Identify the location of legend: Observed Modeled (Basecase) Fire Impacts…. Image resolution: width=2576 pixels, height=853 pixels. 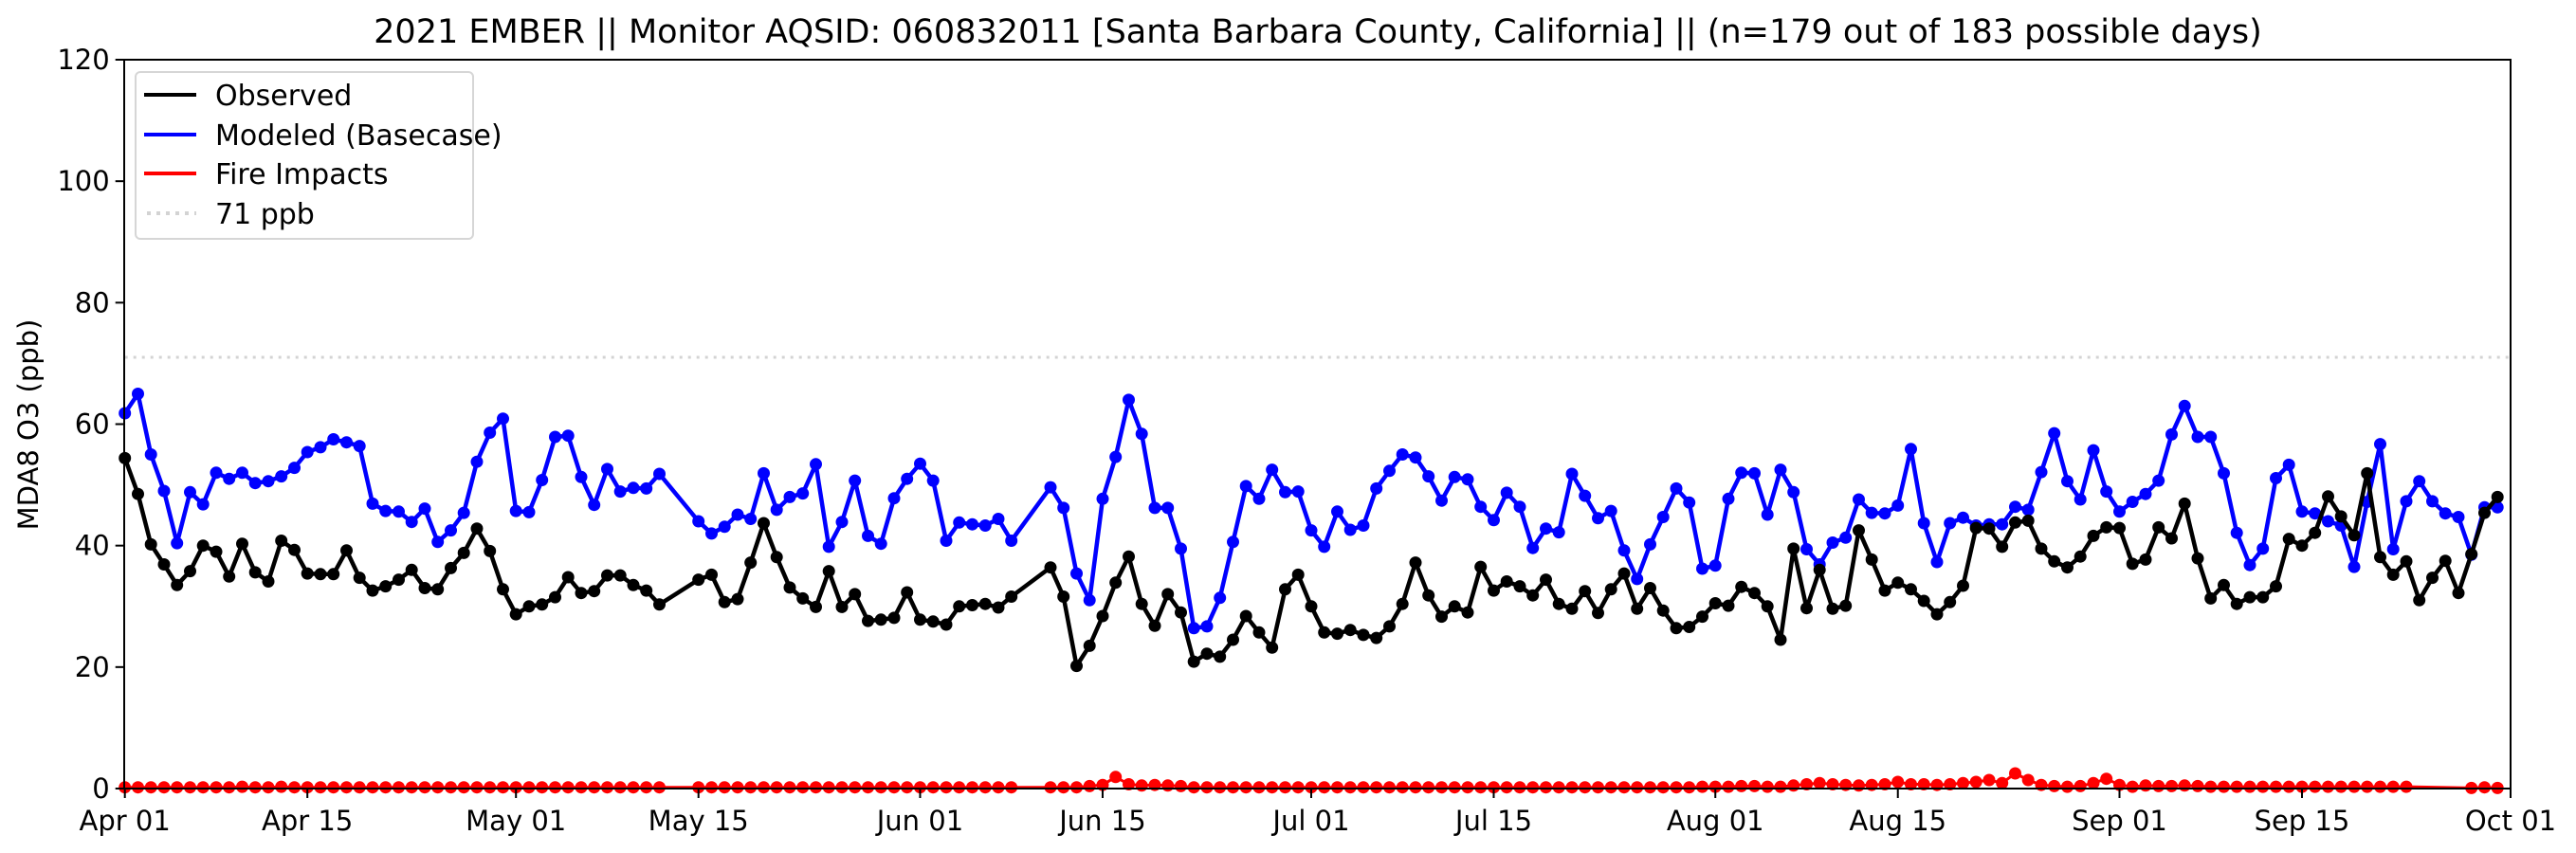
(318, 155).